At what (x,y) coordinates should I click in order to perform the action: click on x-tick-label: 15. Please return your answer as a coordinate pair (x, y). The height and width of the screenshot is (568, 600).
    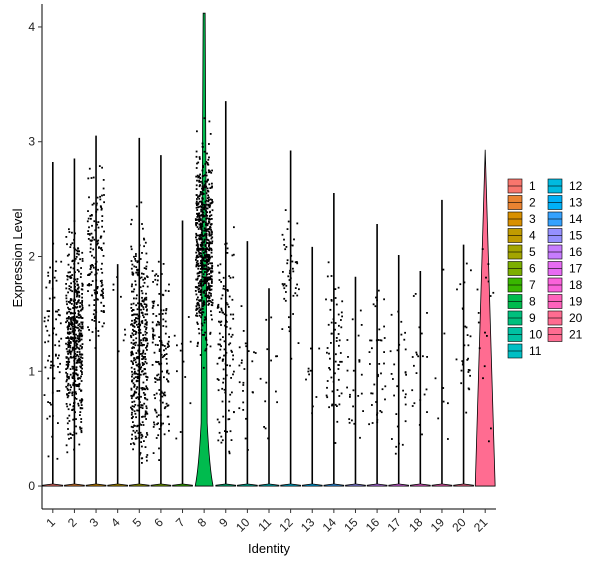
    Looking at the image, I should click on (351, 525).